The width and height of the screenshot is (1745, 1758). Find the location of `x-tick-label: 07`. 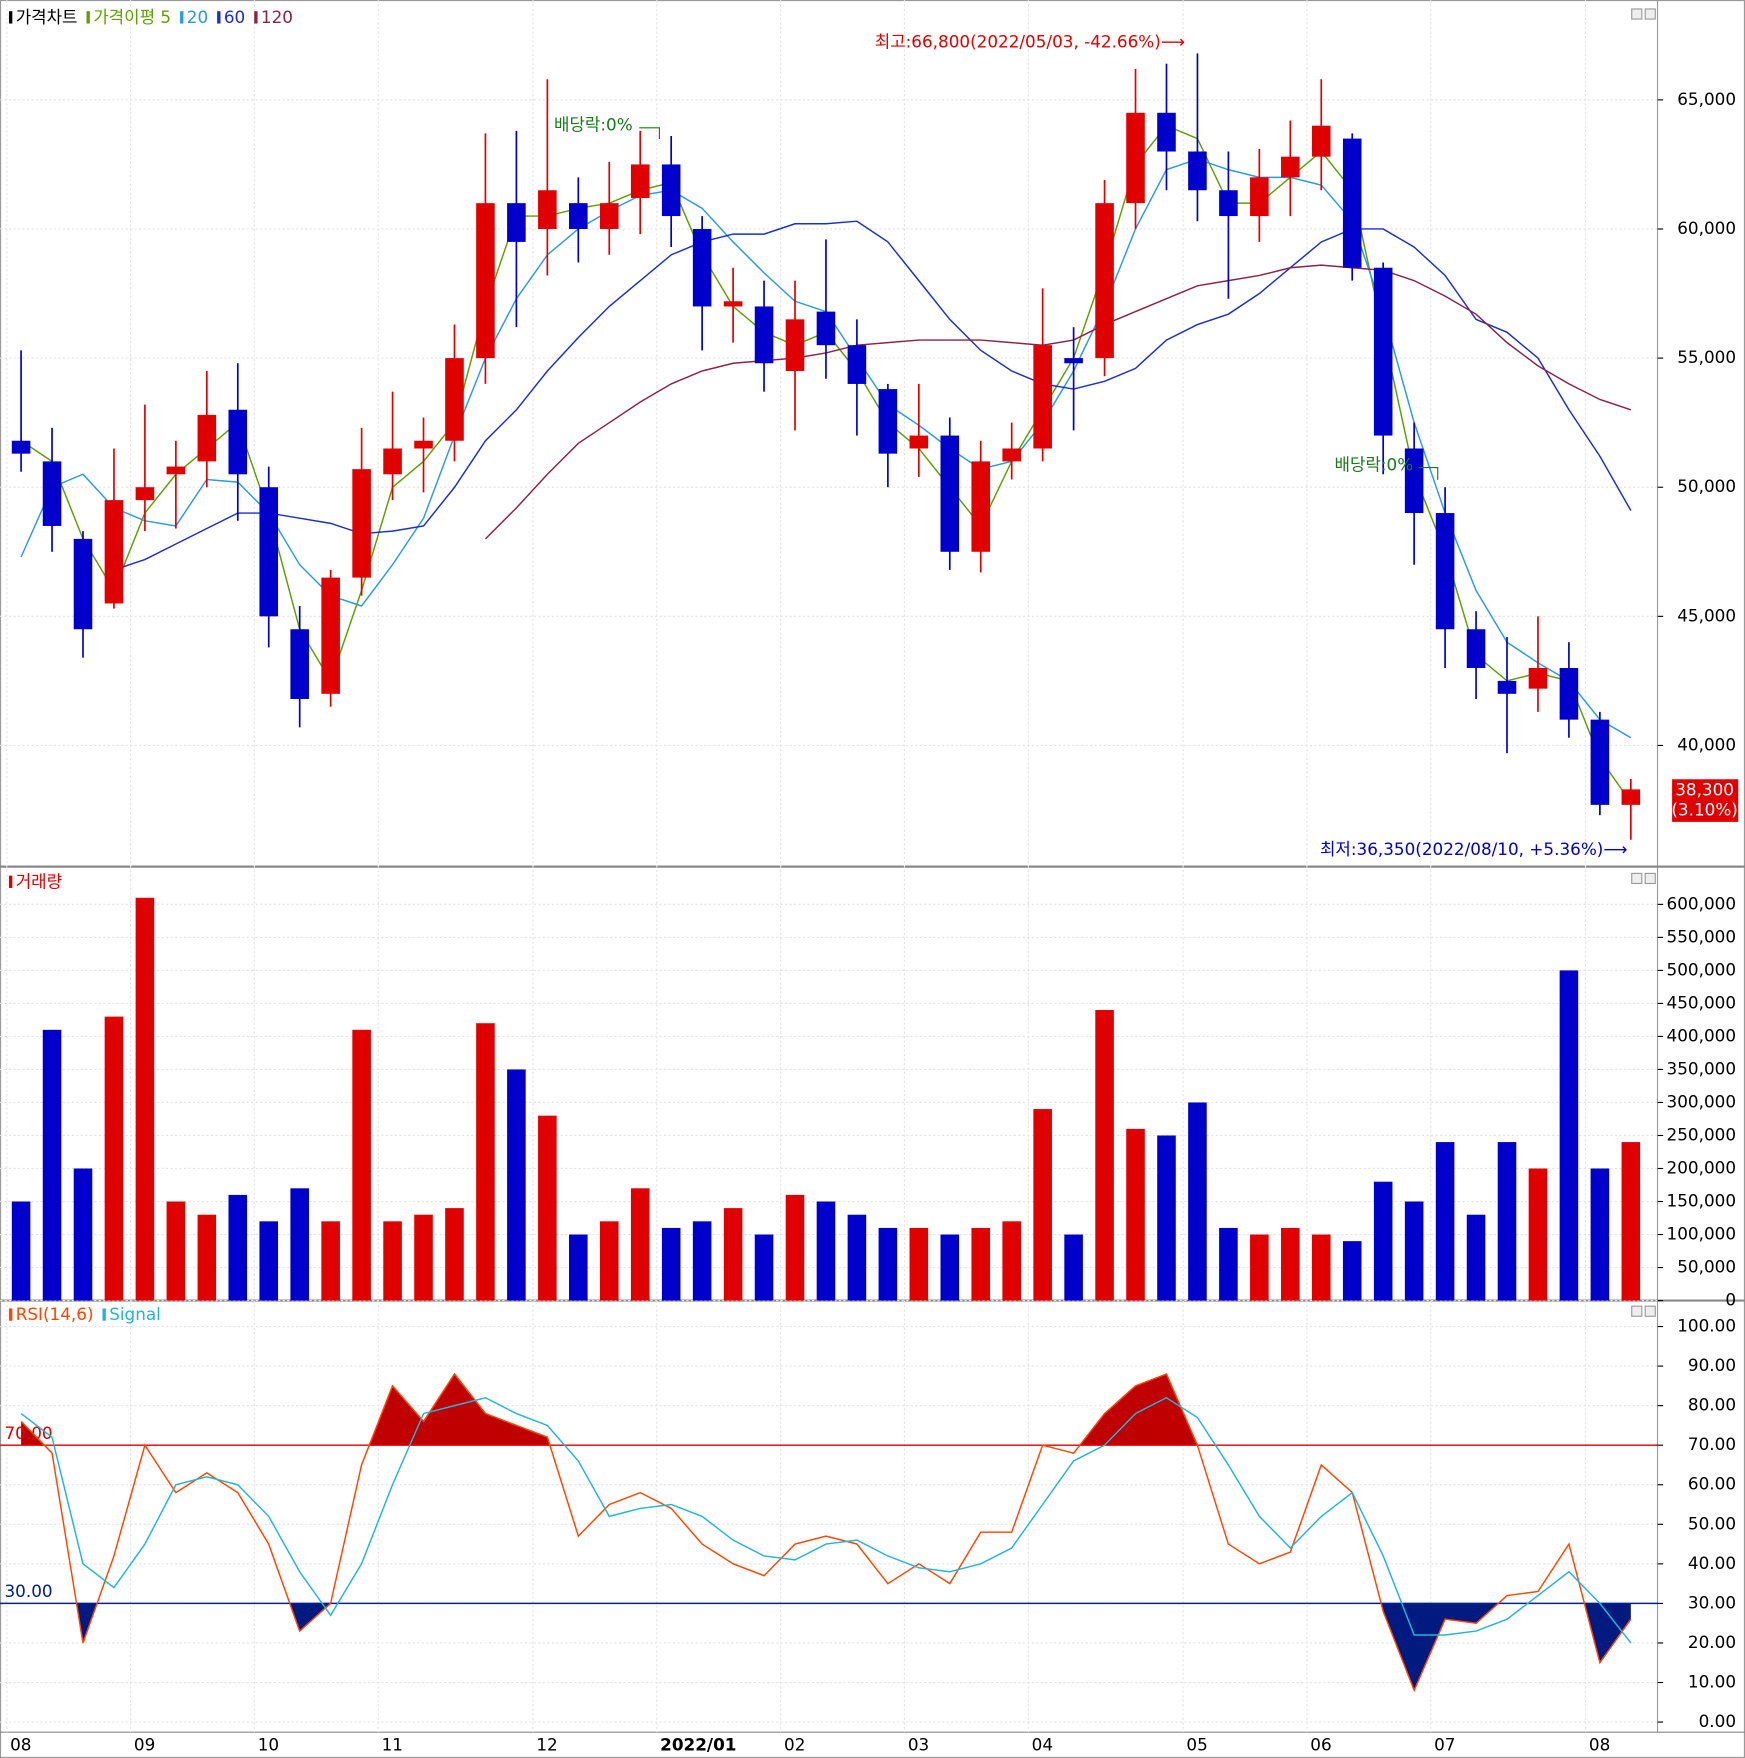

x-tick-label: 07 is located at coordinates (1444, 1745).